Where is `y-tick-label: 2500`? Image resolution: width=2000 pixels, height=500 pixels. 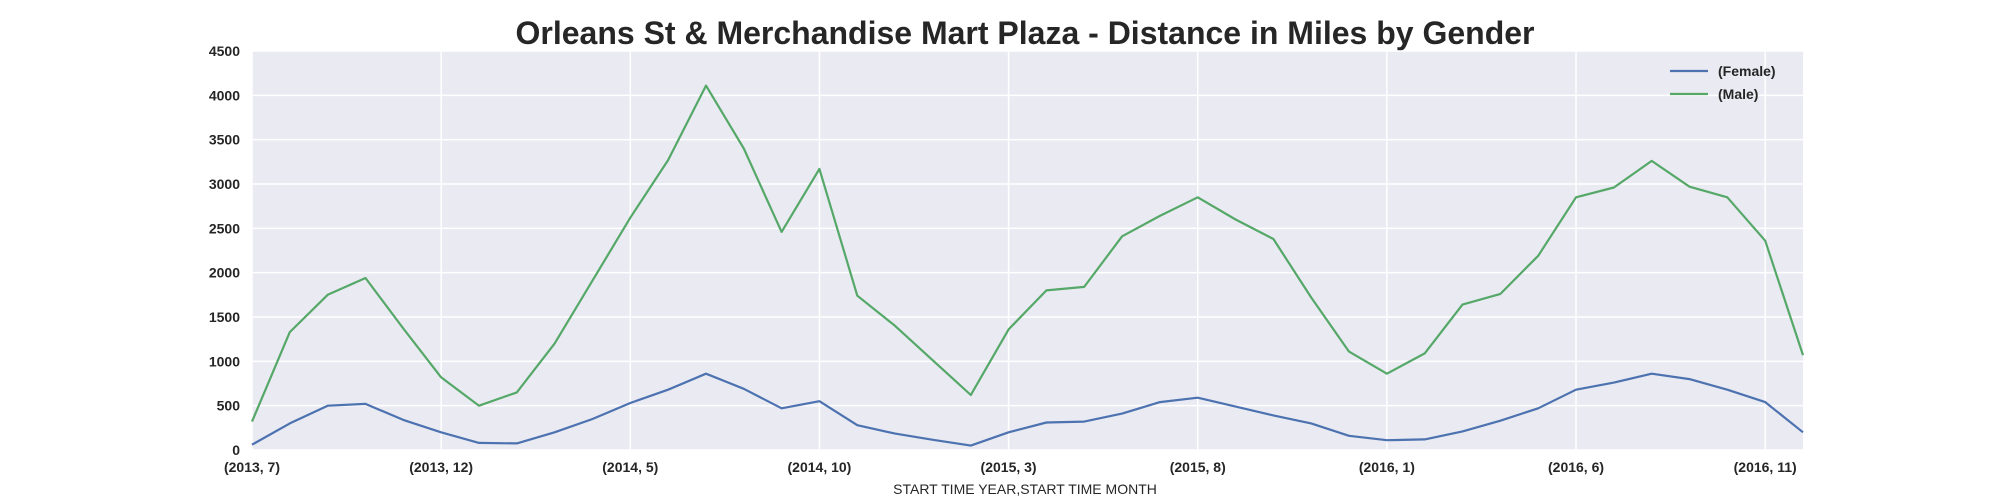
y-tick-label: 2500 is located at coordinates (224, 228).